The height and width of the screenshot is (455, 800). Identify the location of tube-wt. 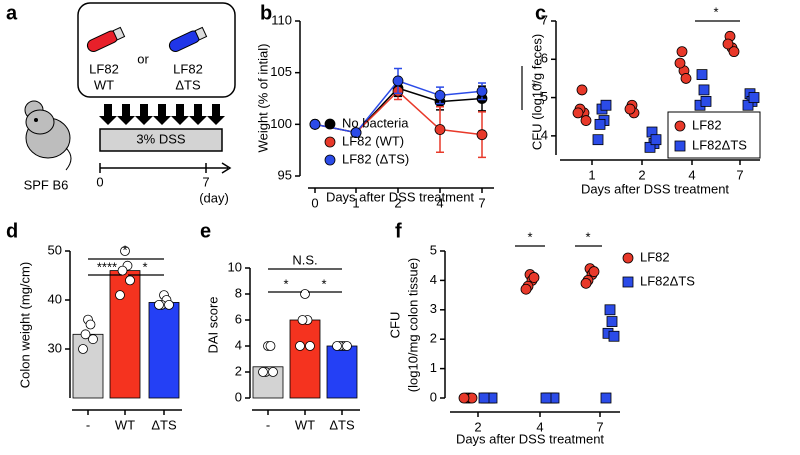
(106, 39).